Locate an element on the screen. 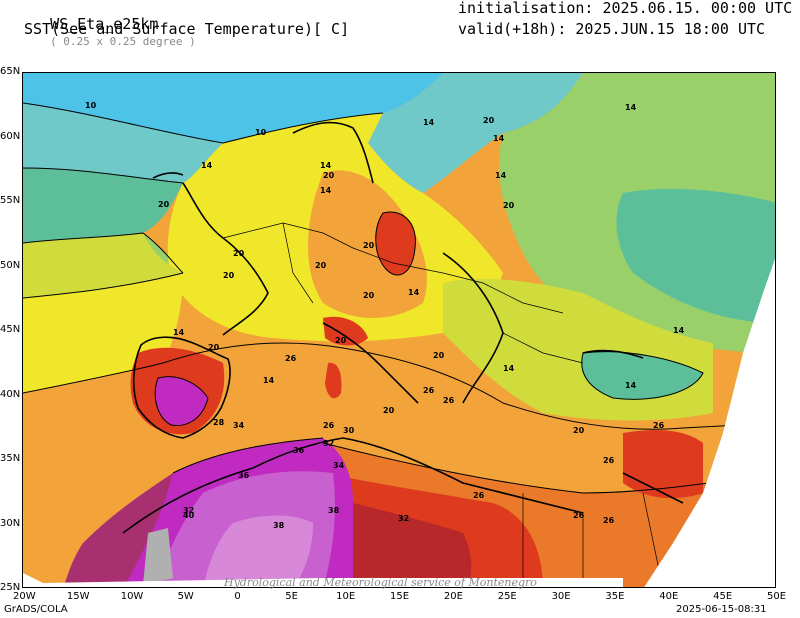 The height and width of the screenshot is (618, 800). sst-russia-cool is located at coordinates (695, 255).